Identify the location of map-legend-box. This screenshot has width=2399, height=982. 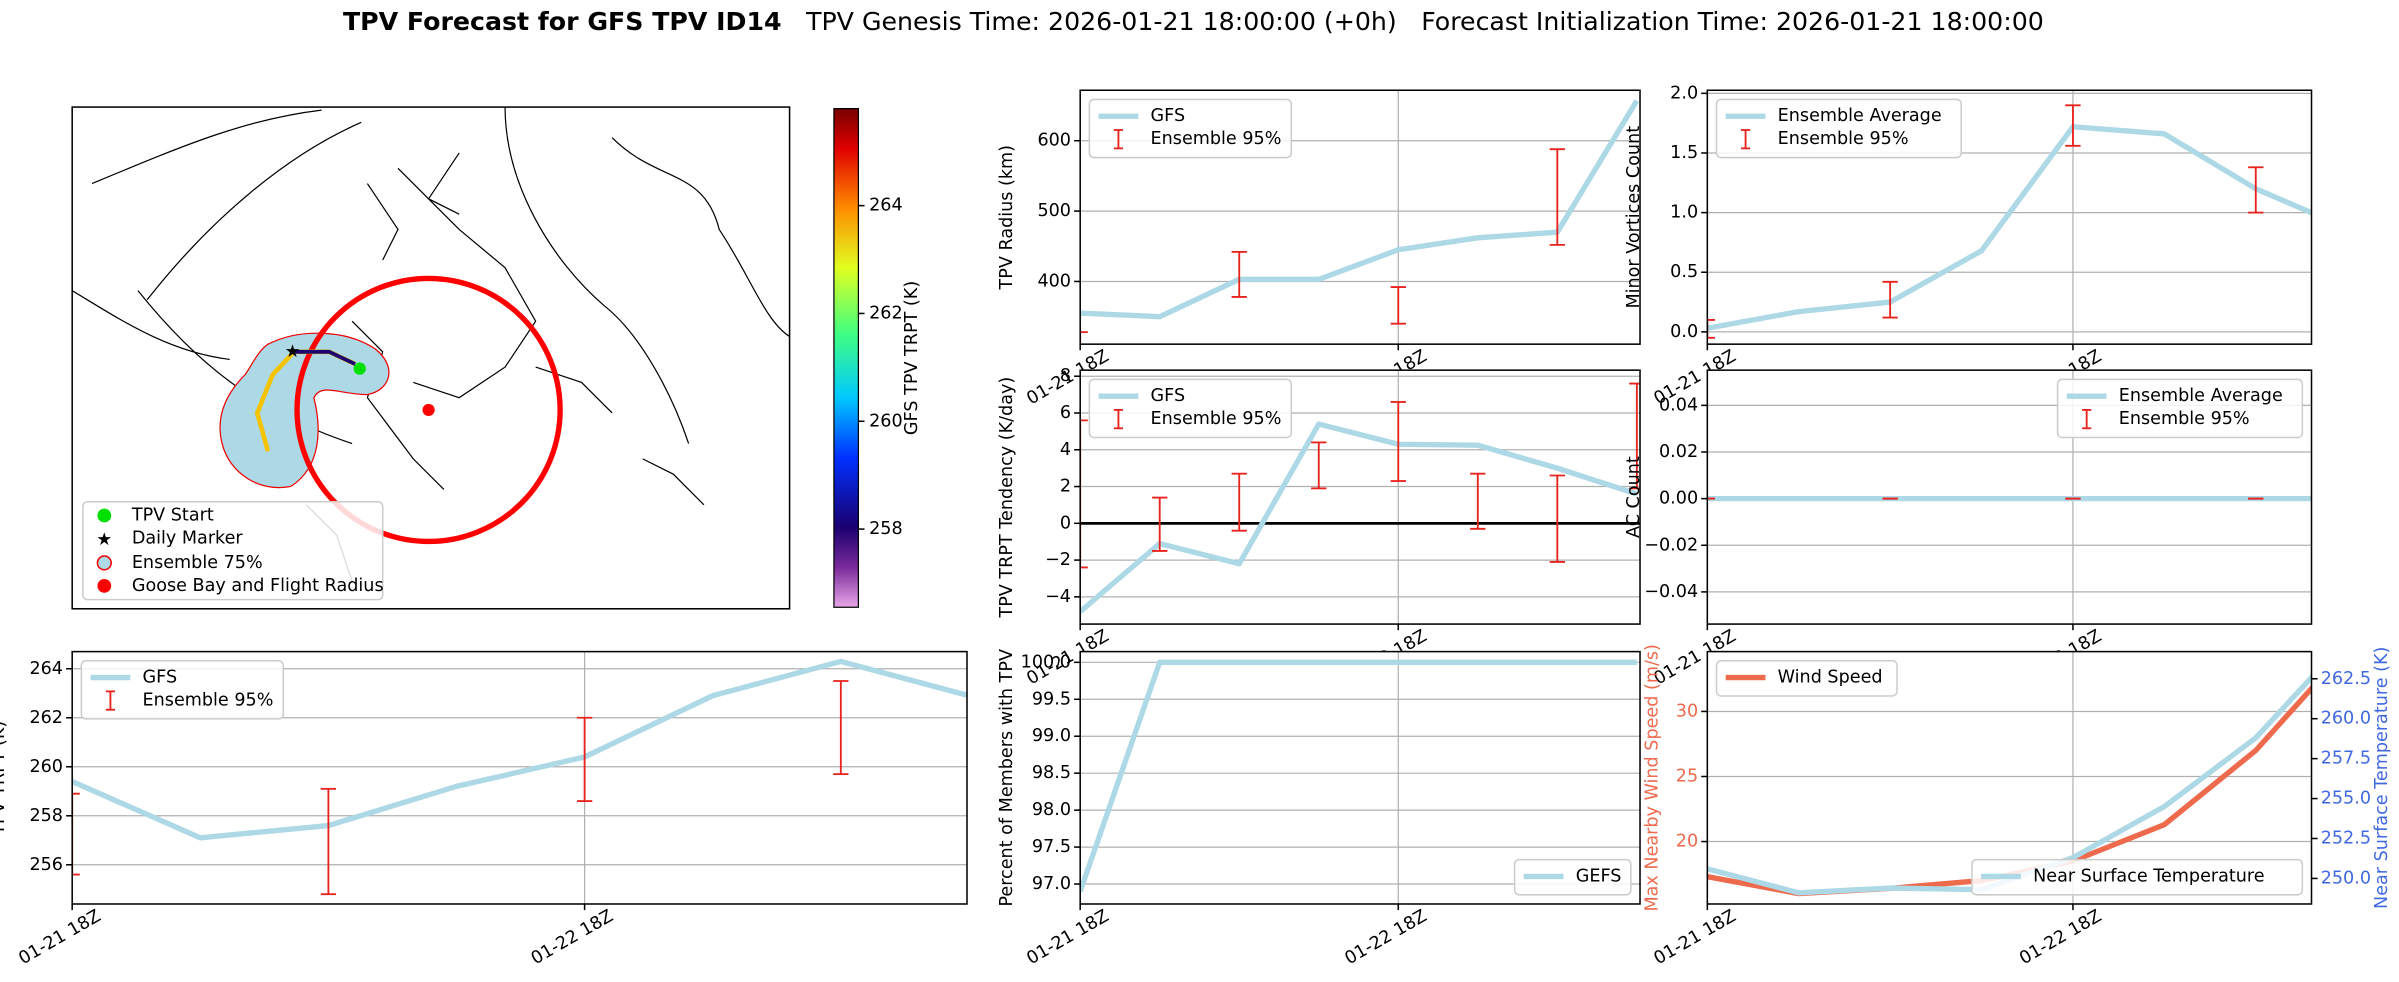
(233, 550).